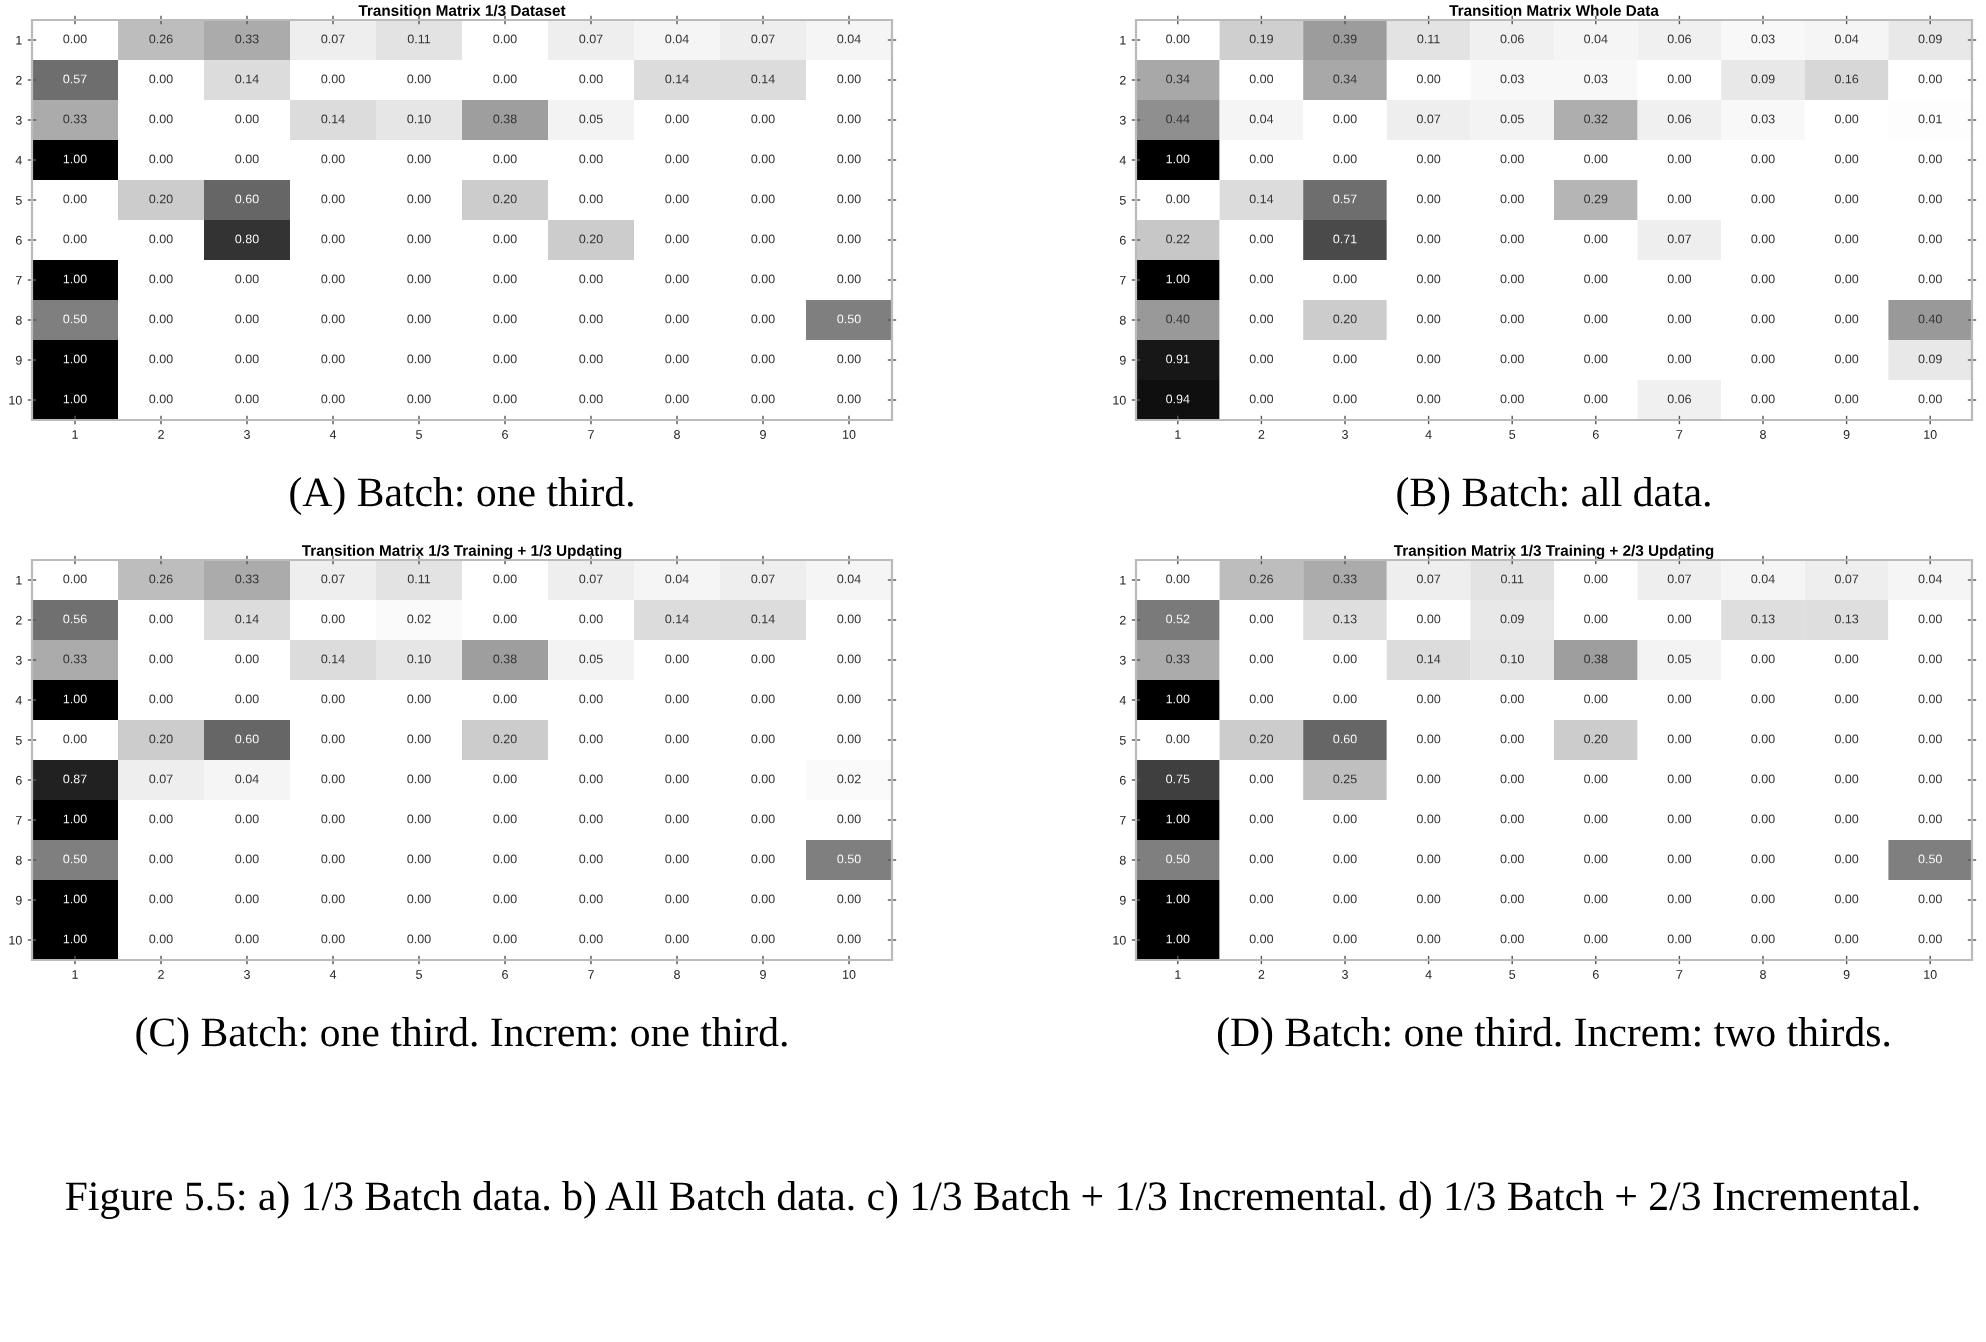 This screenshot has height=1342, width=1986. Describe the element at coordinates (1553, 1036) in the screenshot. I see `text: (D) Batch: one third. Increm: two thirds.` at that location.